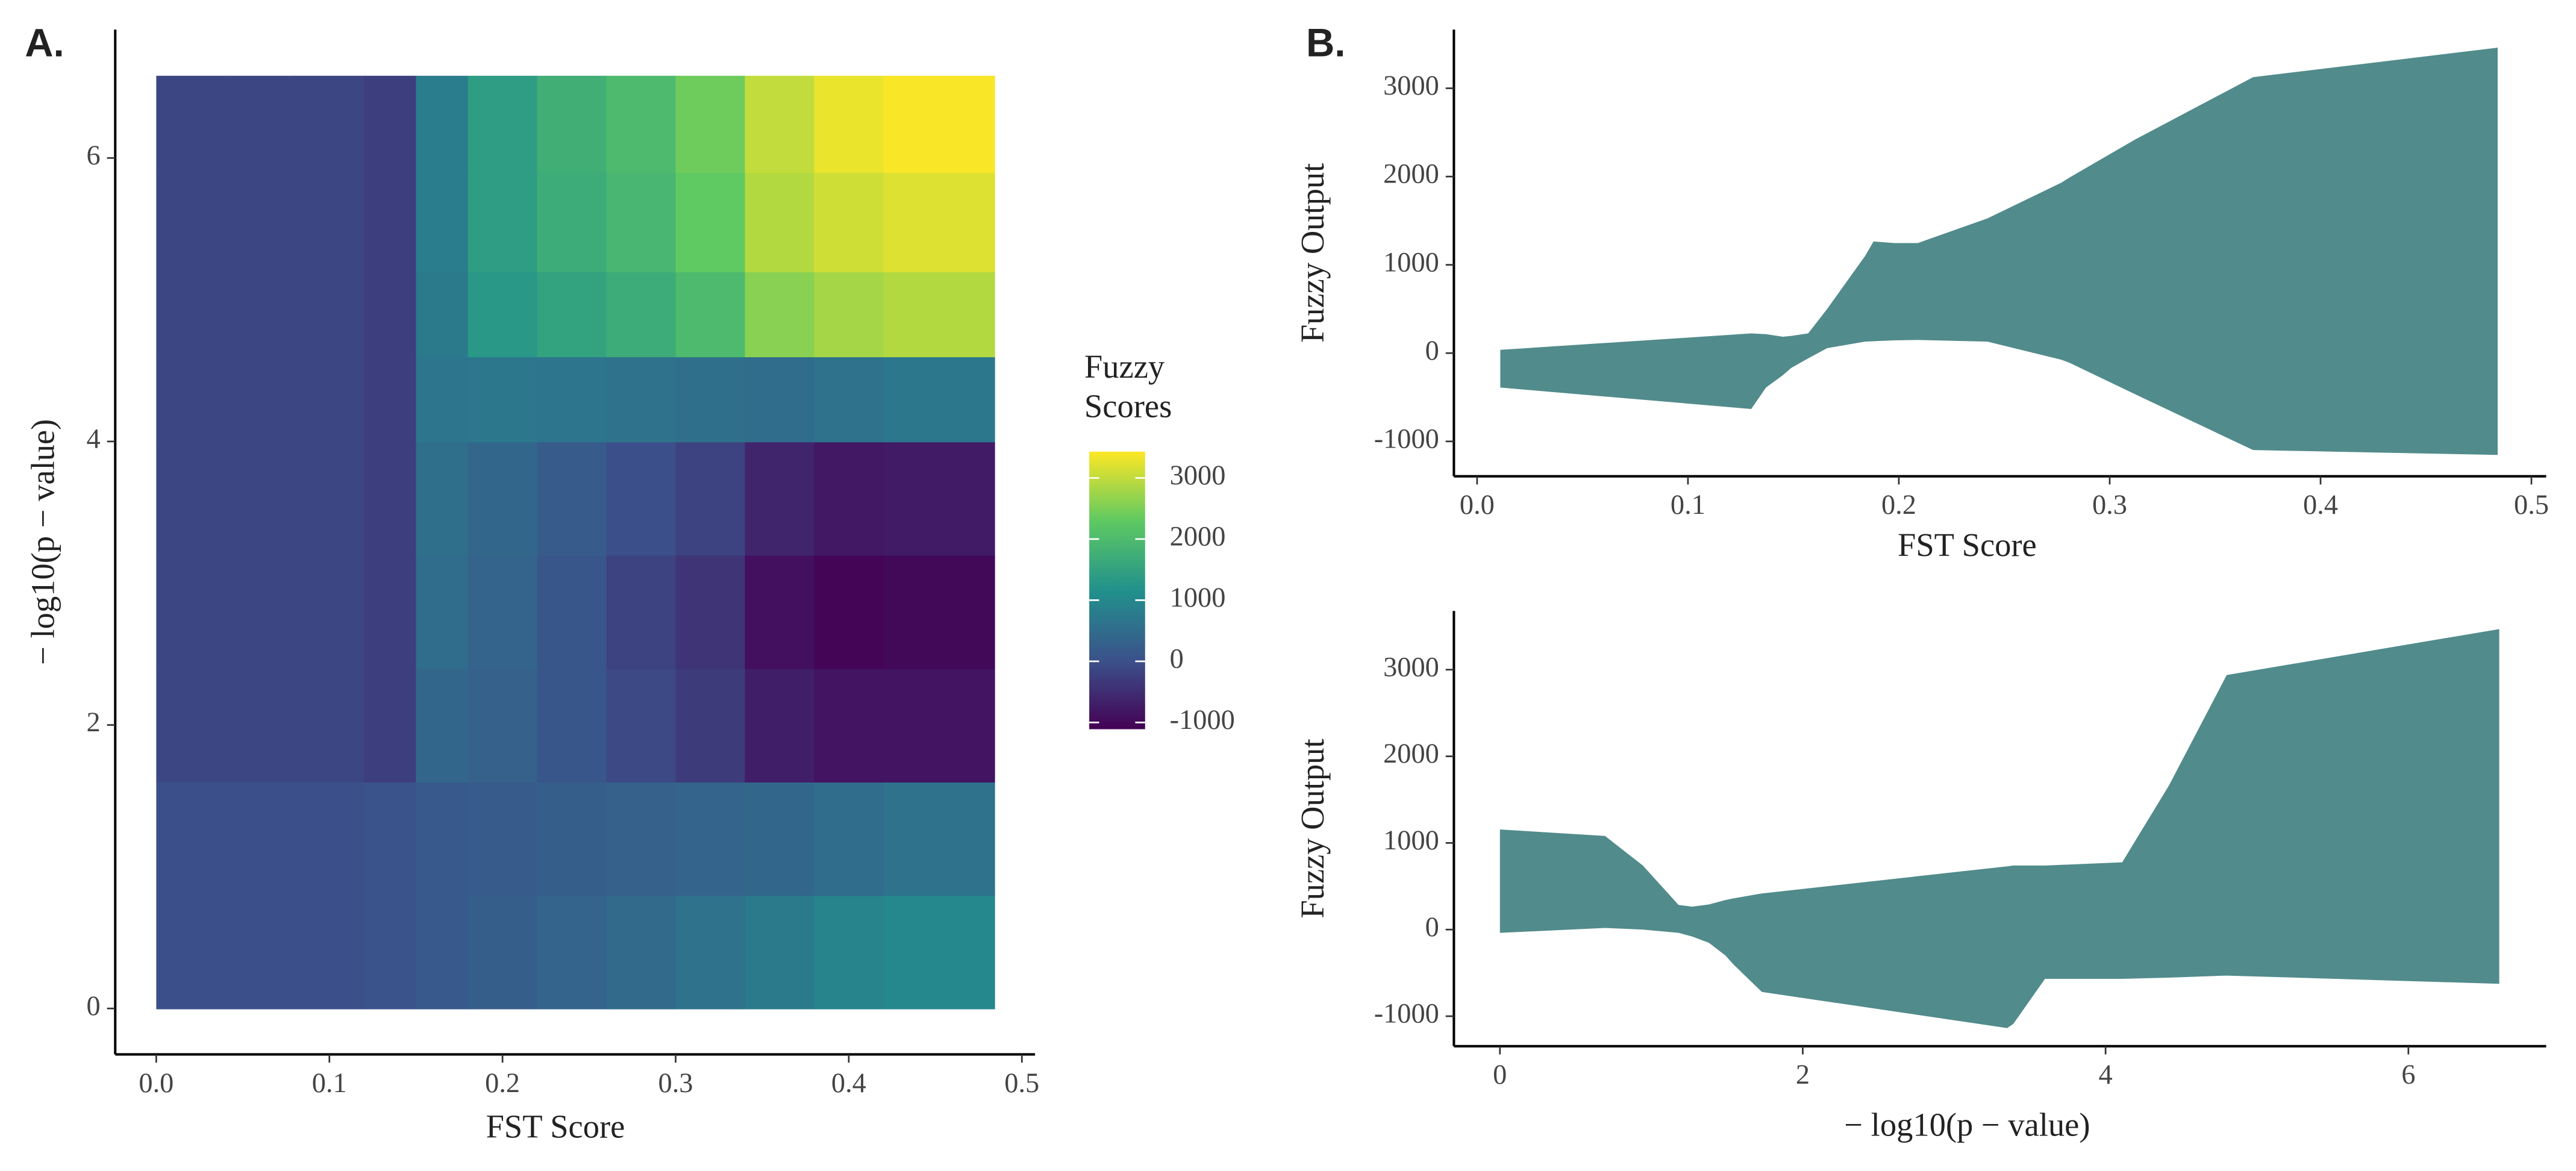  Describe the element at coordinates (849, 1084) in the screenshot. I see `x-tick-label: 0.4` at that location.